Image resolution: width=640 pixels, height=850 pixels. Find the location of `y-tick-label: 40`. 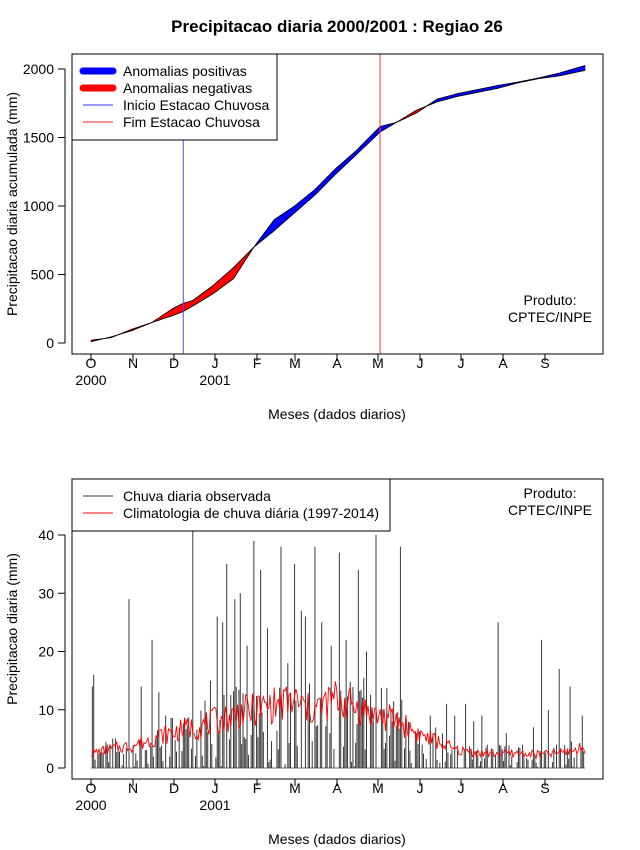

y-tick-label: 40 is located at coordinates (46, 535).